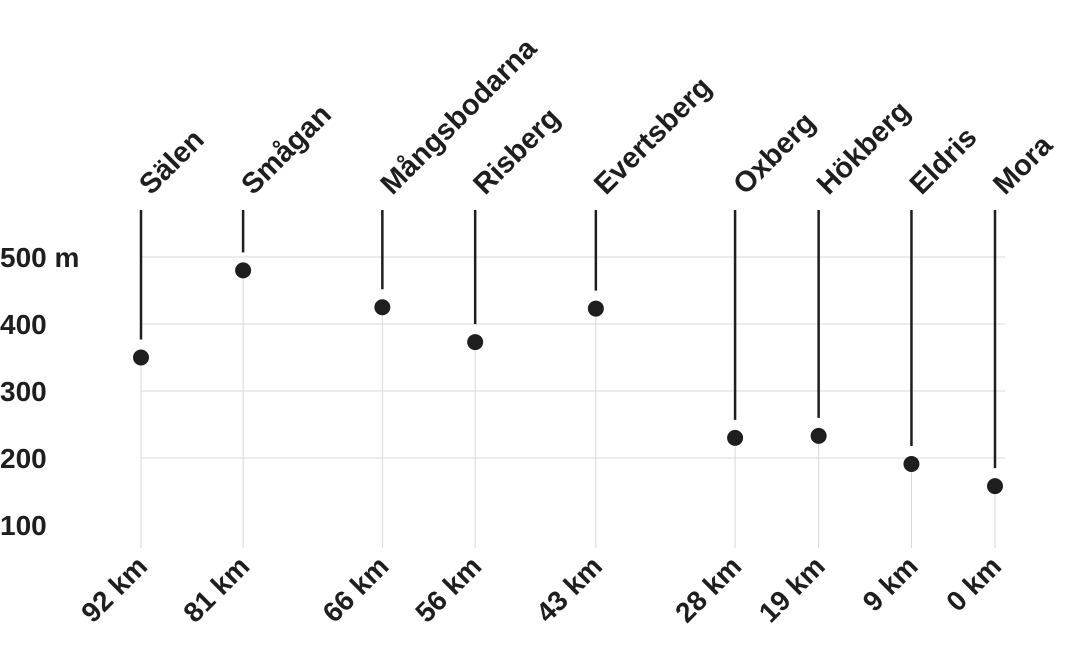 The height and width of the screenshot is (657, 1068). I want to click on y-tick-label: 500 m, so click(39, 257).